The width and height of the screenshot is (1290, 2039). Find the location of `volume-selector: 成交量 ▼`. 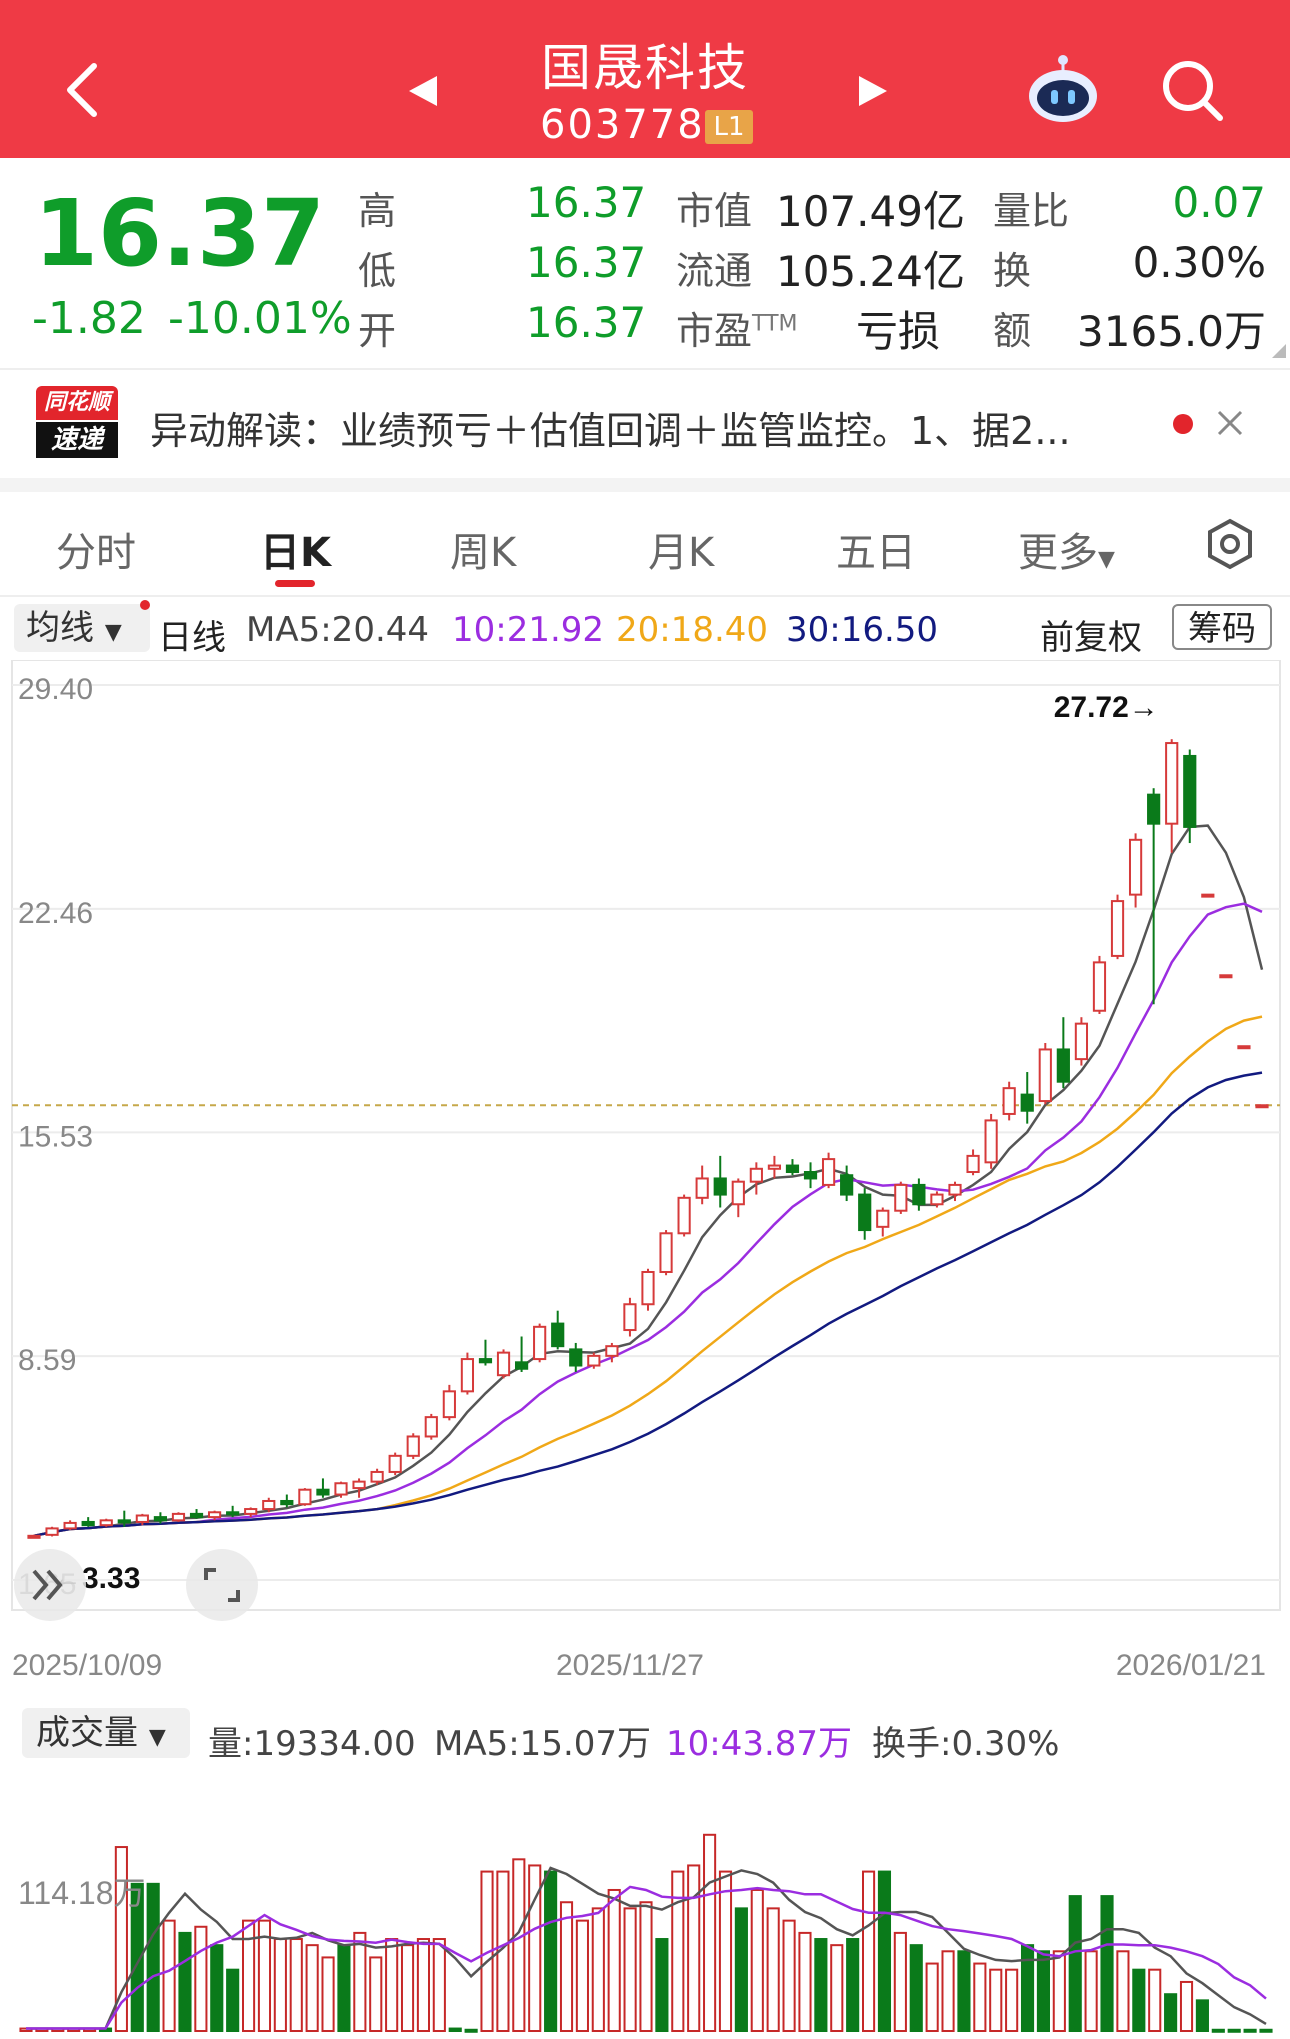

volume-selector: 成交量 ▼ is located at coordinates (106, 1733).